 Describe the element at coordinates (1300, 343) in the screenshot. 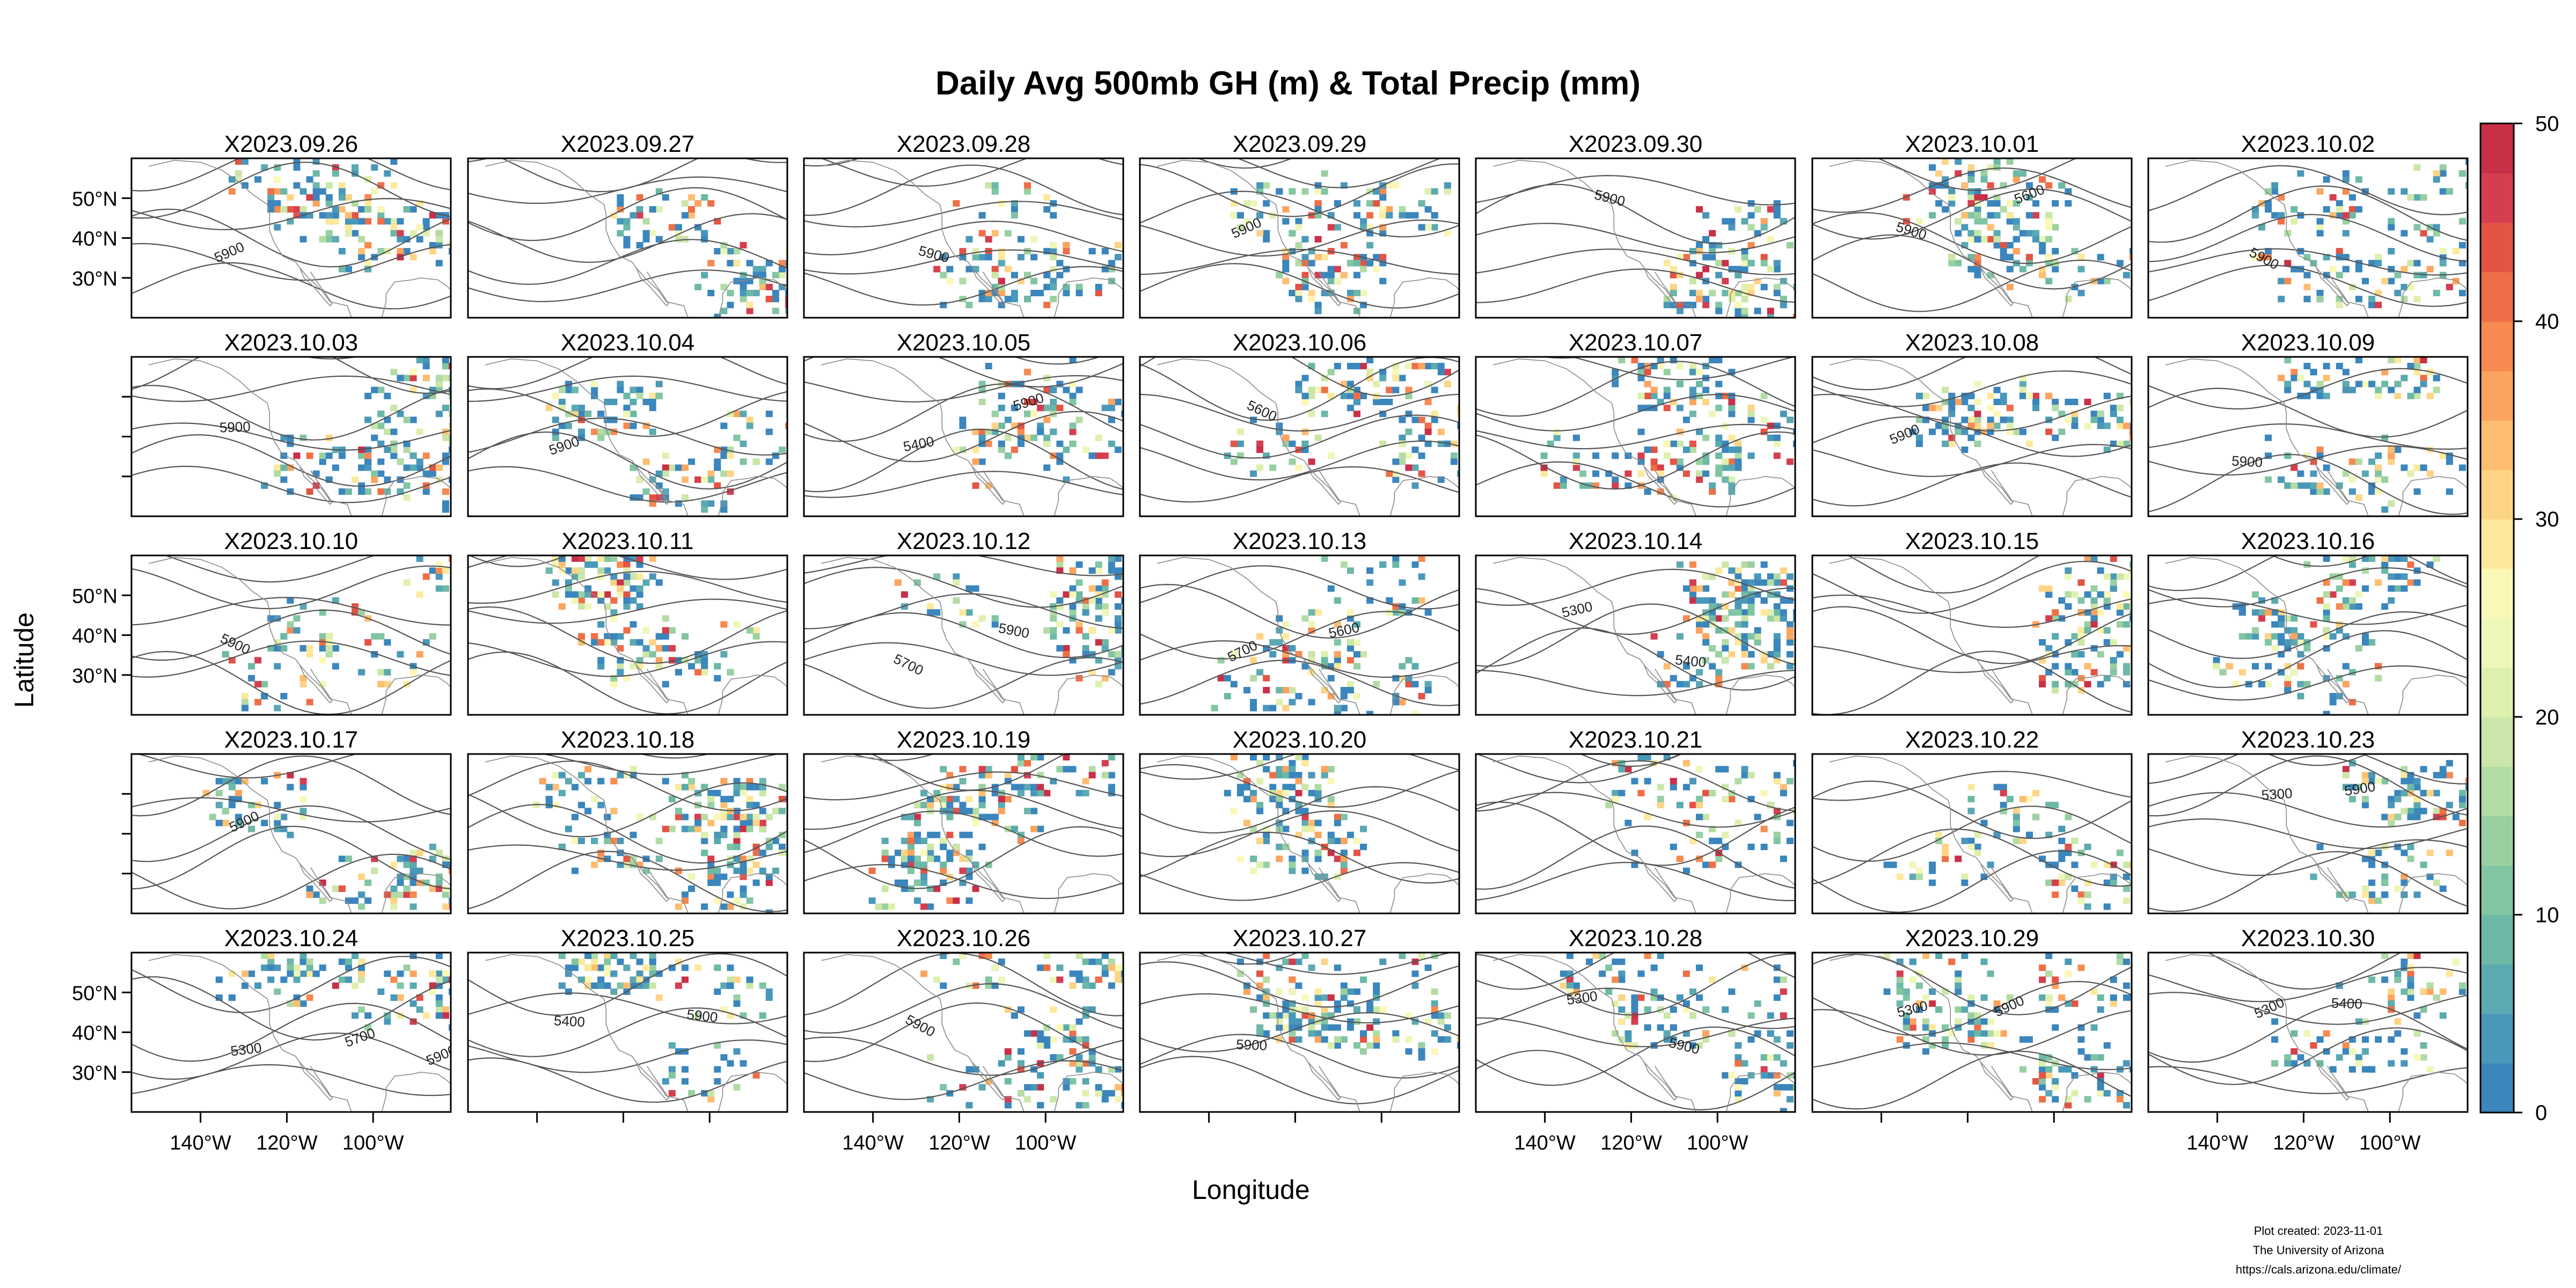

I see `panel-title: X2023.10.06` at that location.